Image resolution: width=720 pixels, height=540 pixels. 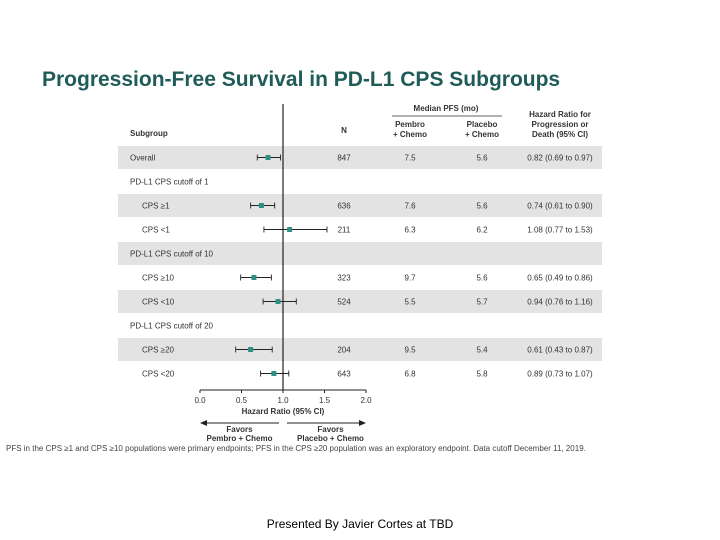 I want to click on row-label: PD-L1 CPS cutoff of 1, so click(x=169, y=182).